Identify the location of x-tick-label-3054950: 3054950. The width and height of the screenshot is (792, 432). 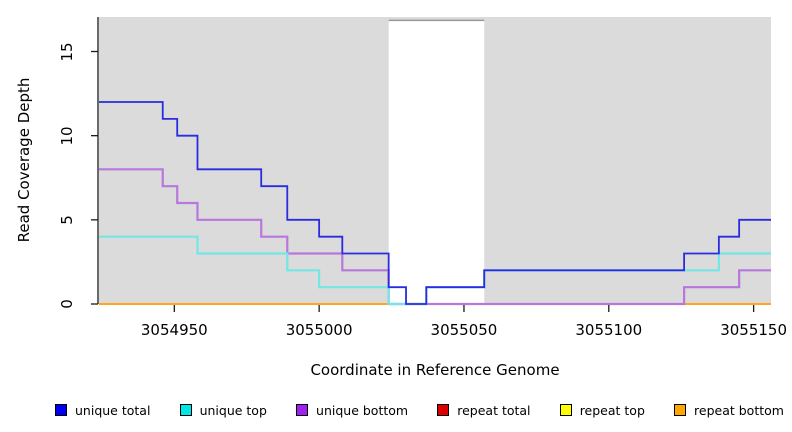
(174, 330).